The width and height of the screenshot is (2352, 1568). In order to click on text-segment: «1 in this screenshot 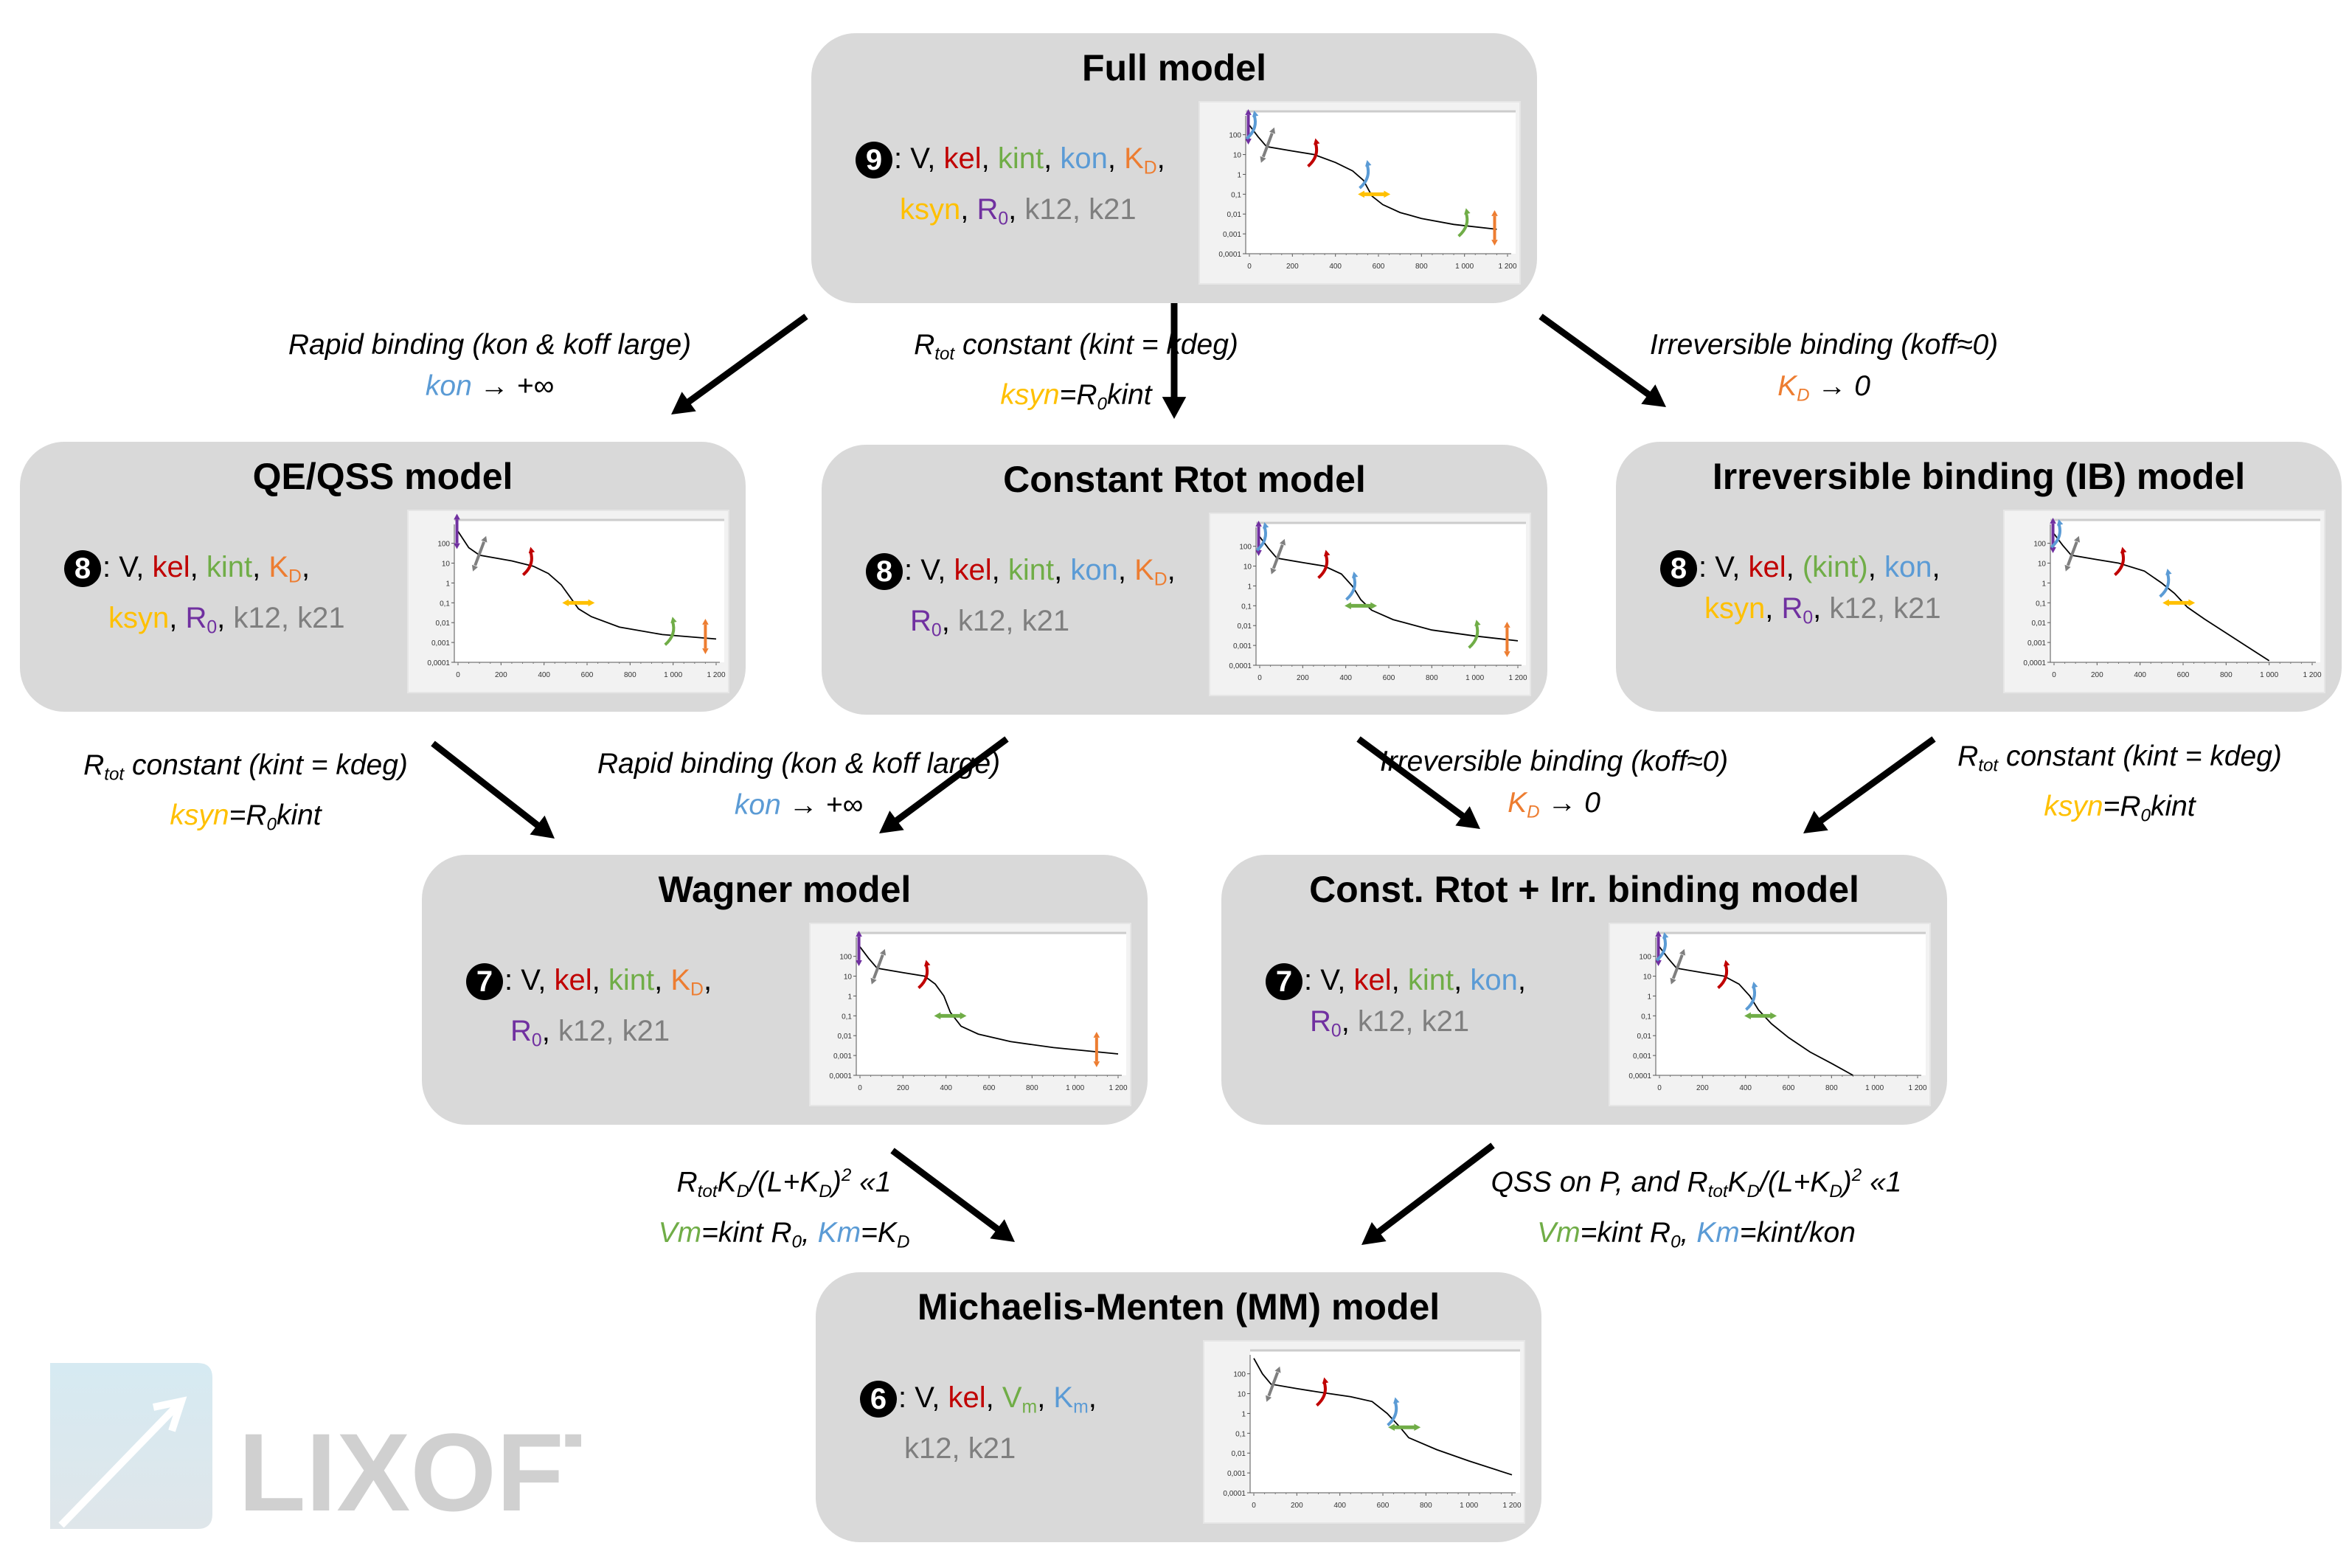, I will do `click(871, 1182)`.